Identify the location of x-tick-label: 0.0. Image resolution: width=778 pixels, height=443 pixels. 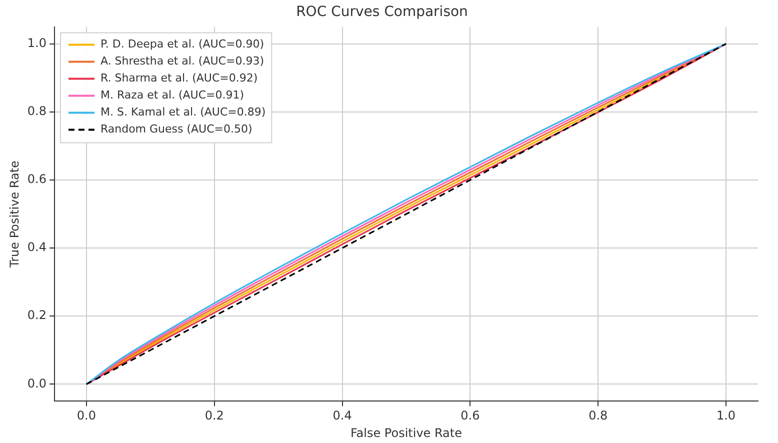
(86, 415).